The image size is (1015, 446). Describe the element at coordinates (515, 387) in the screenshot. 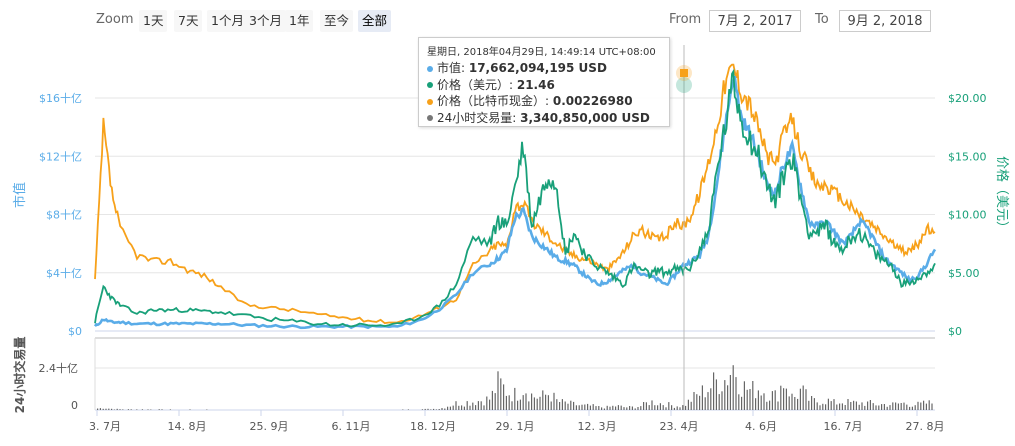

I see `volume-bars` at that location.